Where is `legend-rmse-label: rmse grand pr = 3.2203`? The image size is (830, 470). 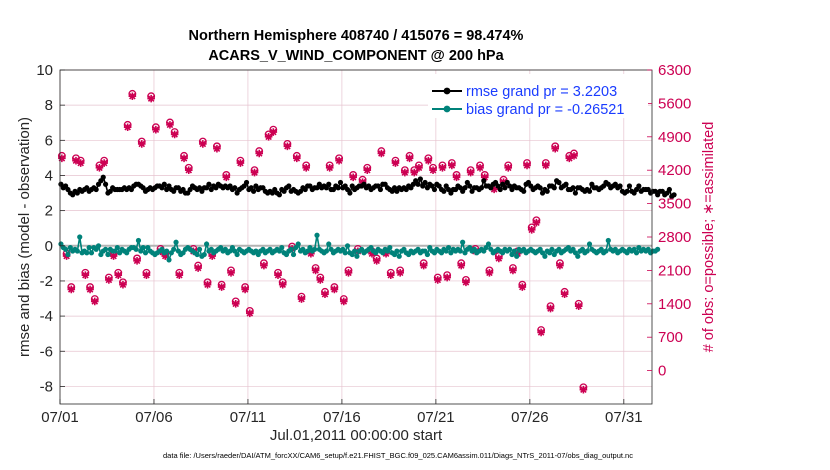
legend-rmse-label: rmse grand pr = 3.2203 is located at coordinates (541, 92).